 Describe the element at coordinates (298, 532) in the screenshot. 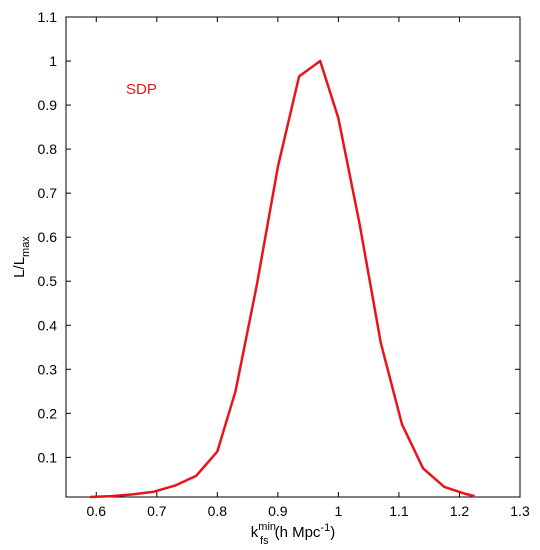

I see `x-axis-label-unit: (h Mpc` at that location.